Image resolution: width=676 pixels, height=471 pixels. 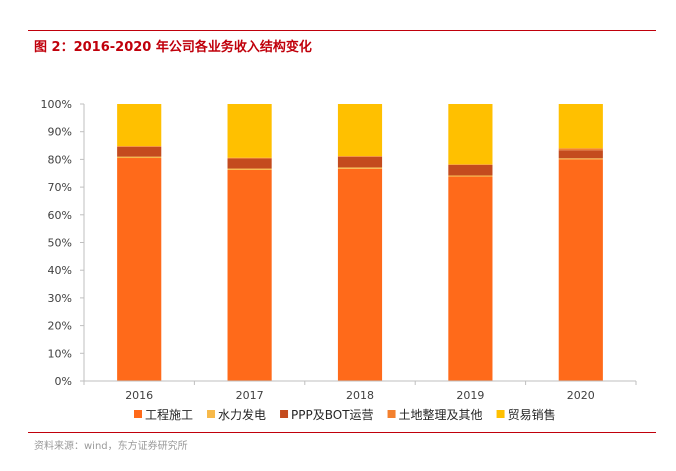 I want to click on bar-segment-s3-2020, so click(x=580, y=149).